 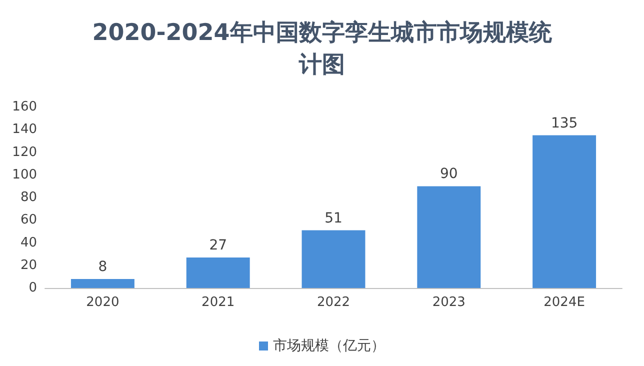 I want to click on y-tick-label: 140, so click(x=24, y=130).